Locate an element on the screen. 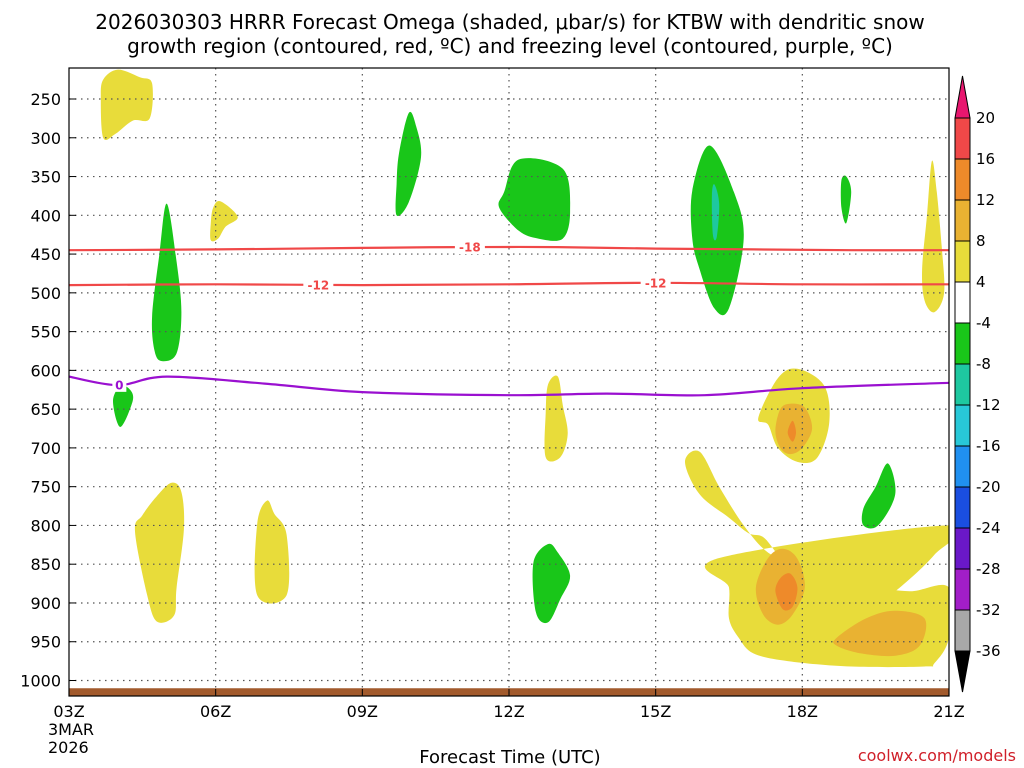 Image resolution: width=1024 pixels, height=768 pixels. colorbar-label: 4 is located at coordinates (981, 282).